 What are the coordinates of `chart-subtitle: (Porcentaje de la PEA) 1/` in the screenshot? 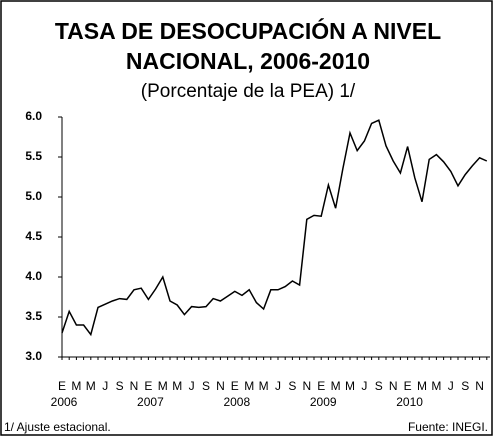 It's located at (248, 91).